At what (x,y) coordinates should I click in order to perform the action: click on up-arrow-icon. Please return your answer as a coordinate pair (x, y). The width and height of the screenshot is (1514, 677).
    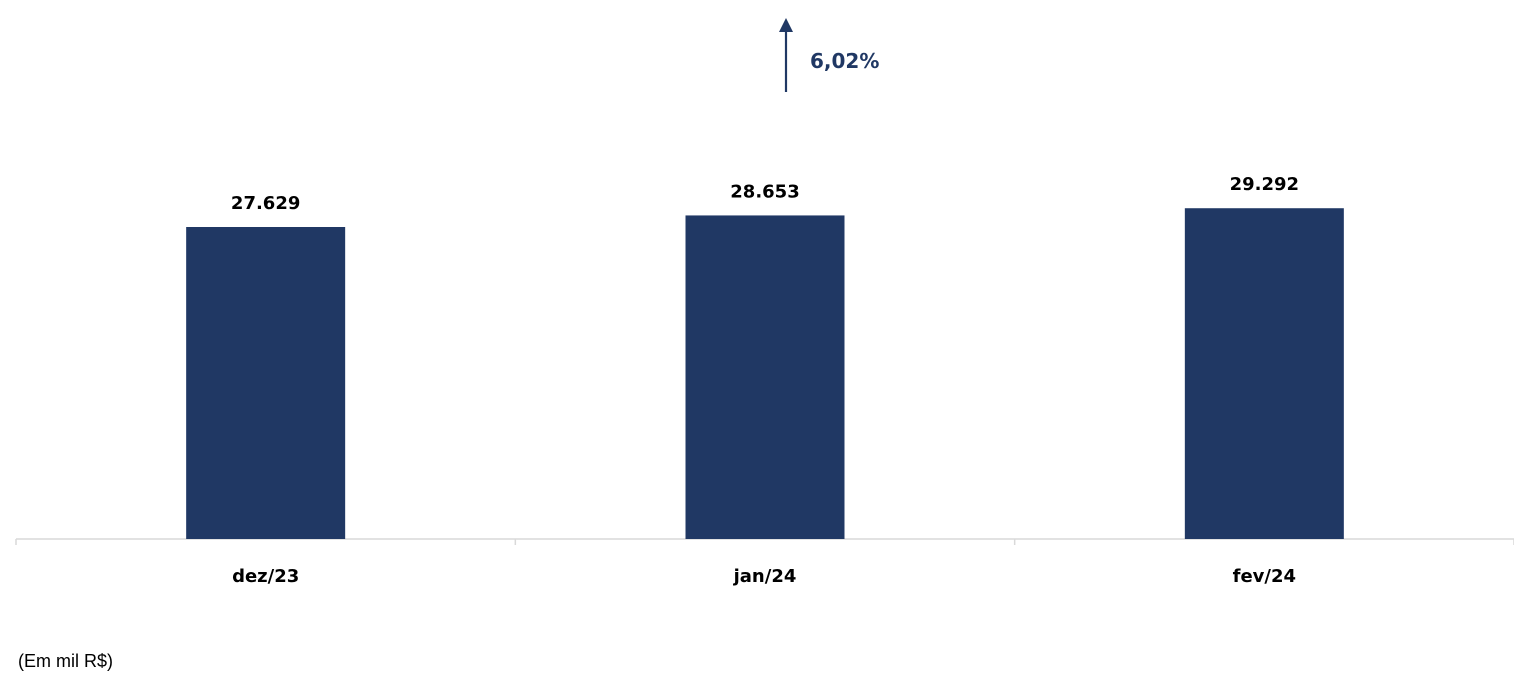
    Looking at the image, I should click on (786, 25).